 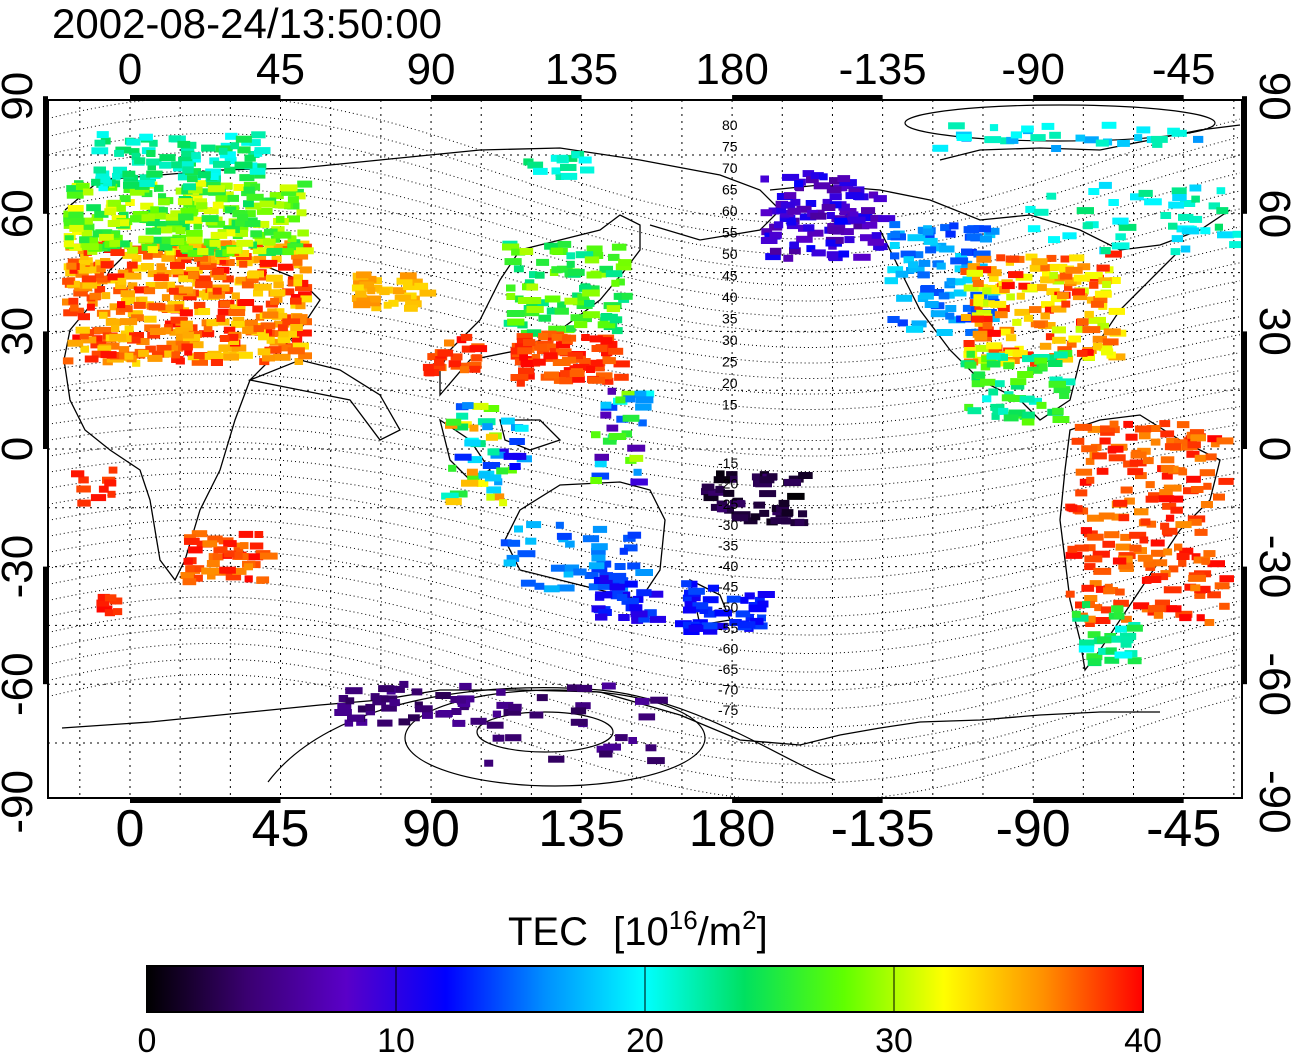 I want to click on lon-tick-label: -90, so click(x=1033, y=69).